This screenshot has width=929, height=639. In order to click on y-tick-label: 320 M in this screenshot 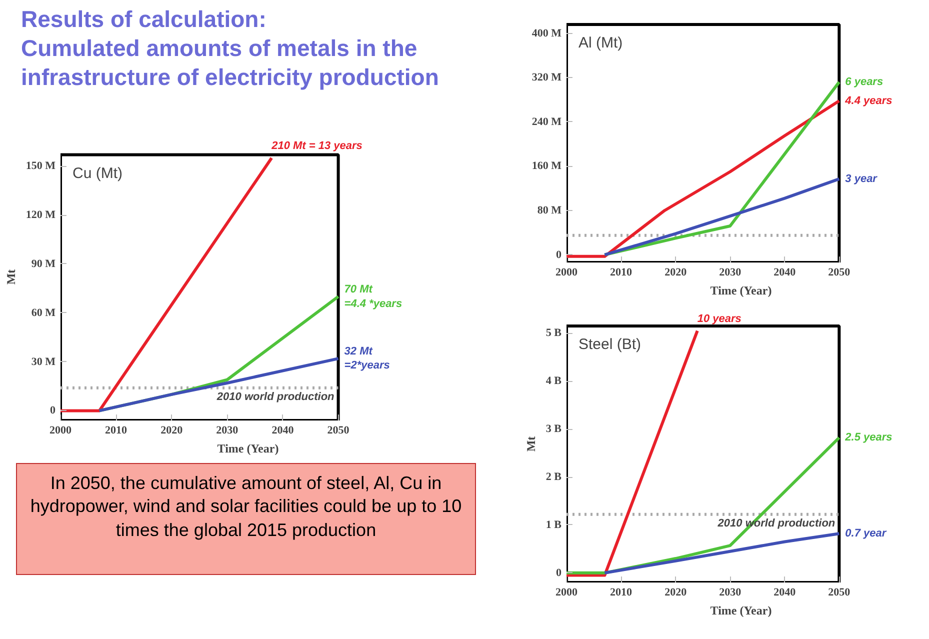, I will do `click(547, 78)`.